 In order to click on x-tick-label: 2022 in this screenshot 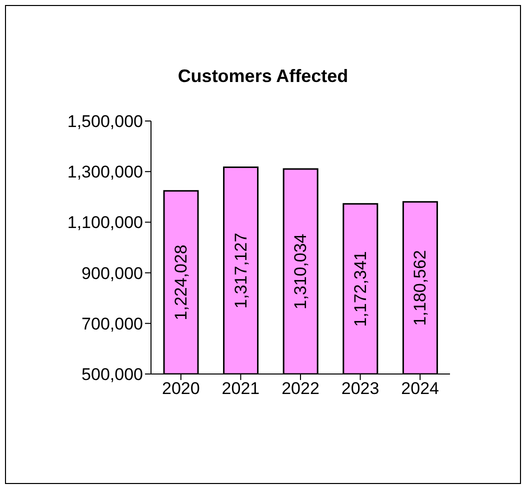, I will do `click(301, 388)`.